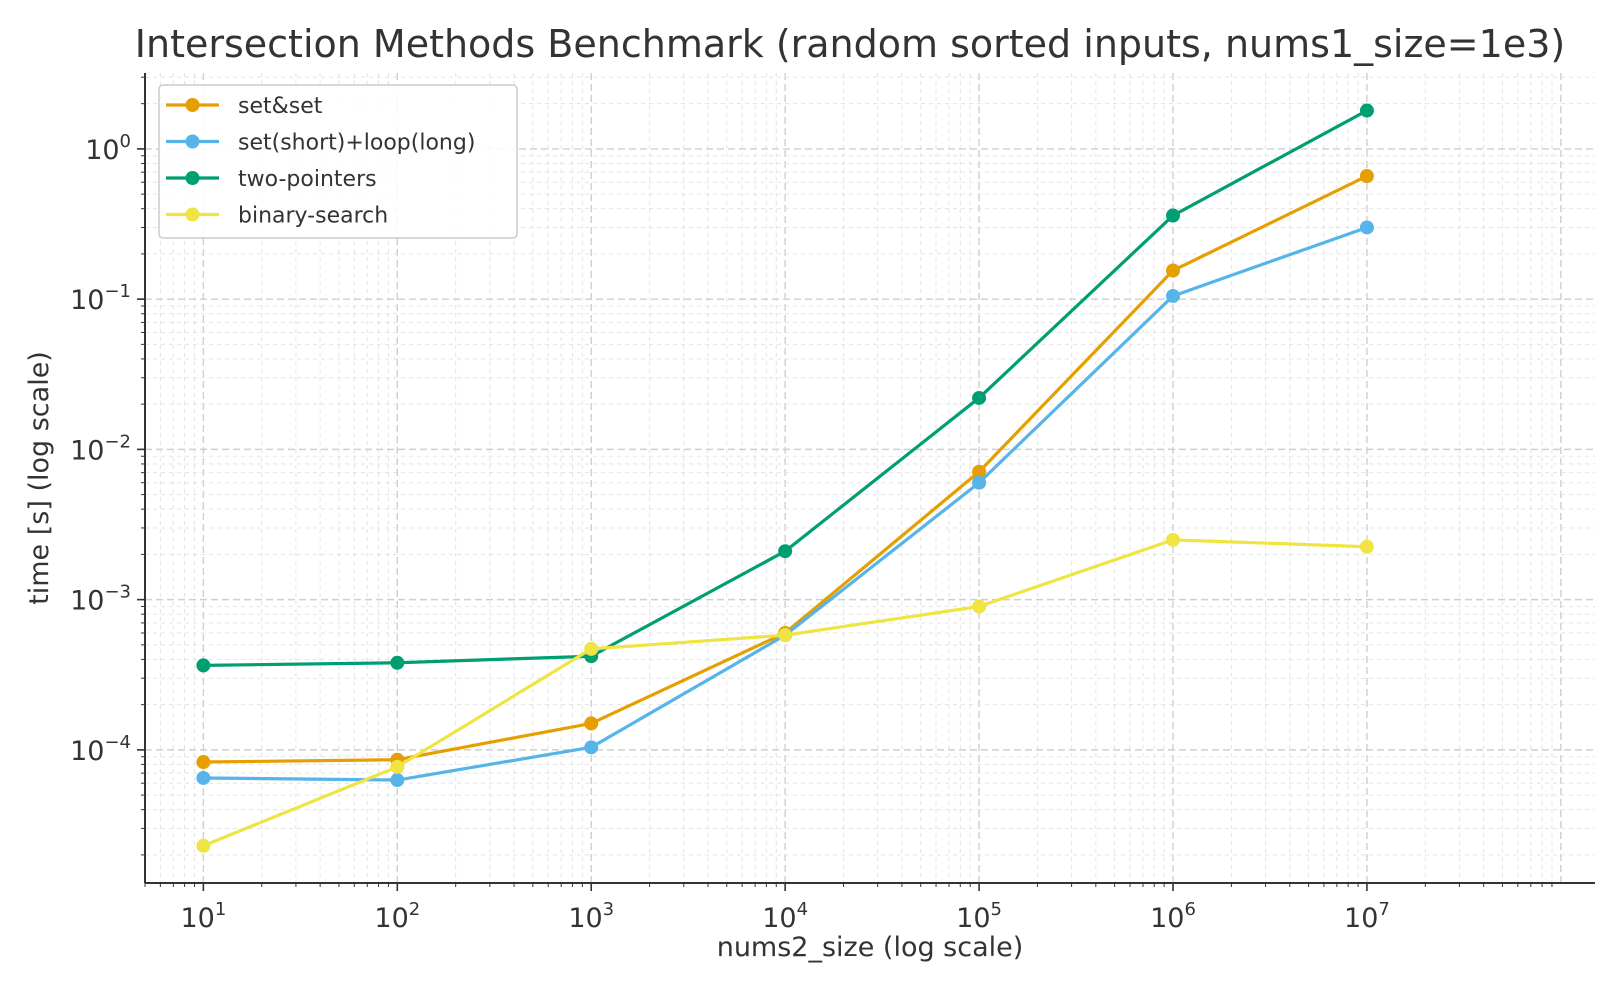 This screenshot has width=1620, height=990. Describe the element at coordinates (1173, 916) in the screenshot. I see `x-tick-label: 10⁶` at that location.